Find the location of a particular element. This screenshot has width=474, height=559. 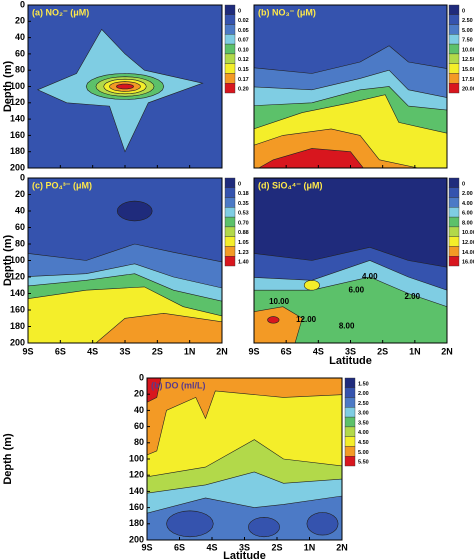

colorbar-label: 0.10 is located at coordinates (243, 50).